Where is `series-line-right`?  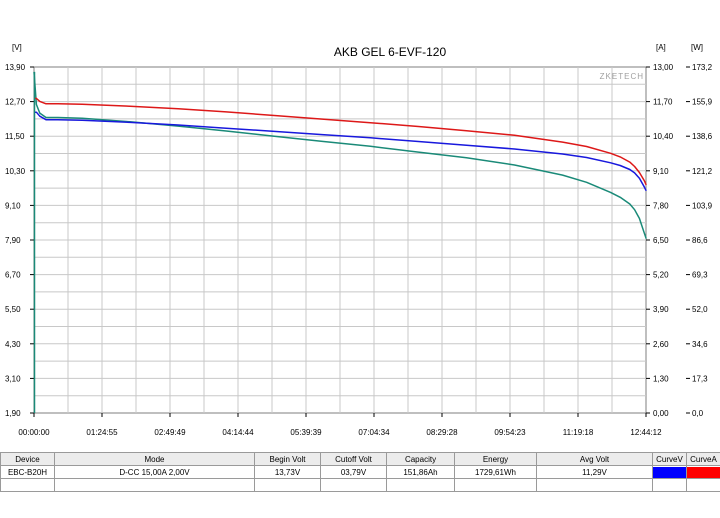
series-line-right is located at coordinates (340, 141).